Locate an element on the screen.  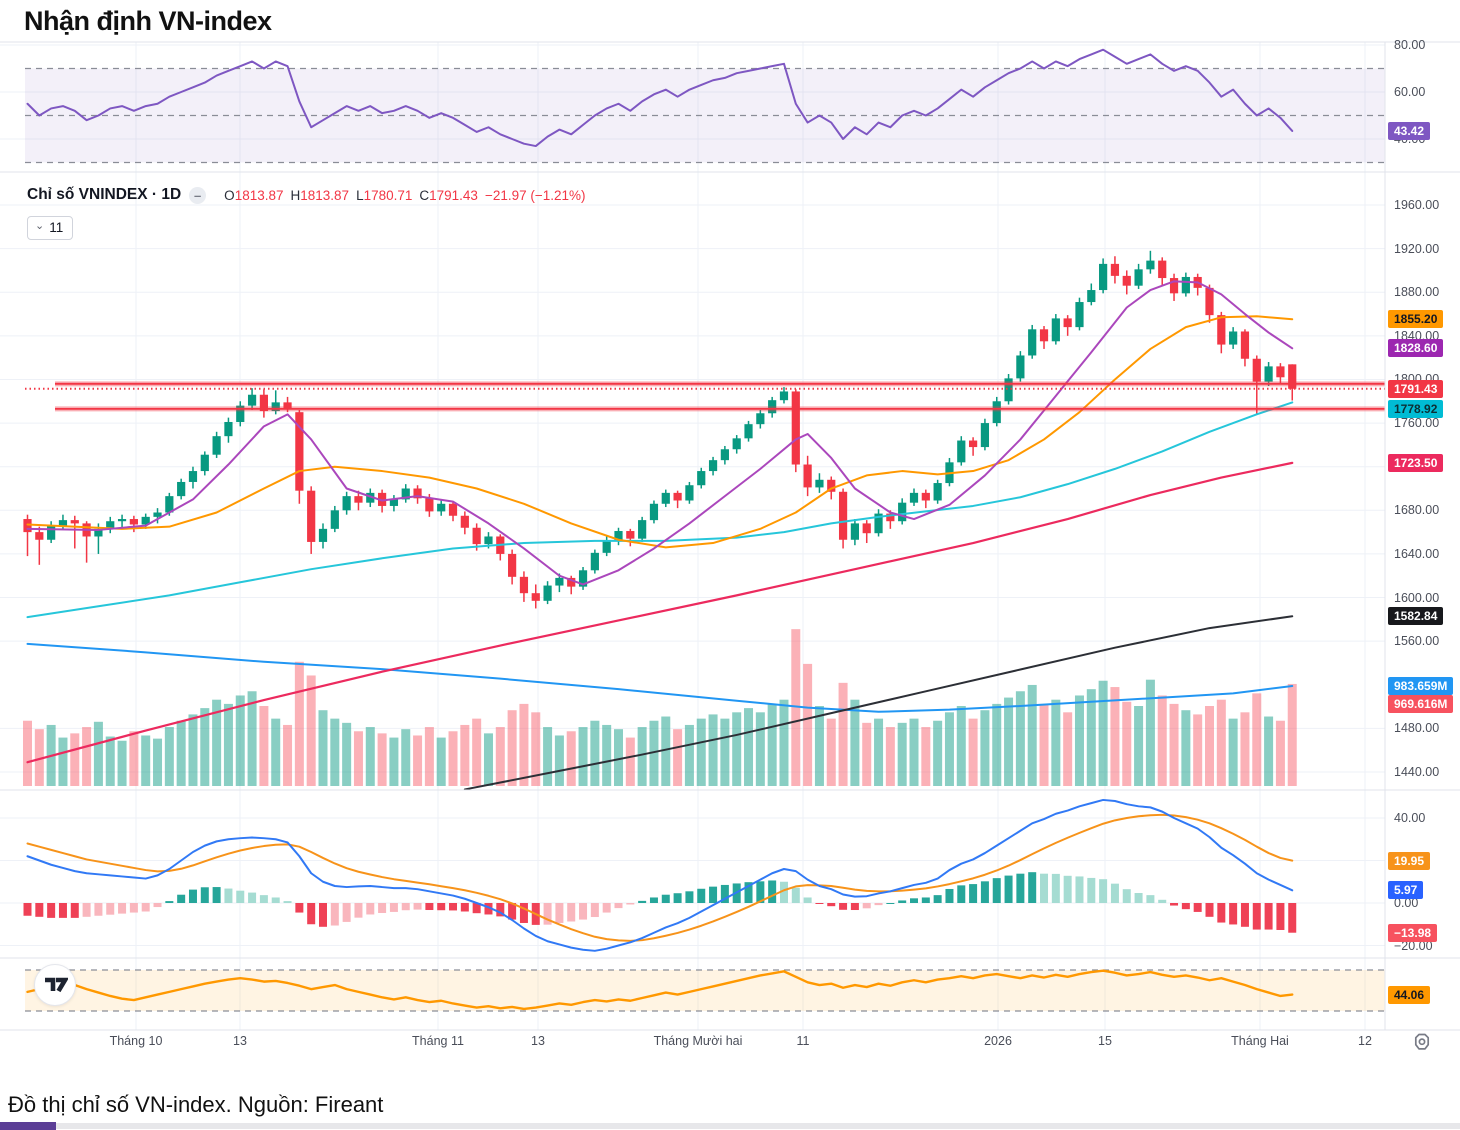
high-value: 1813.87 is located at coordinates (325, 195).